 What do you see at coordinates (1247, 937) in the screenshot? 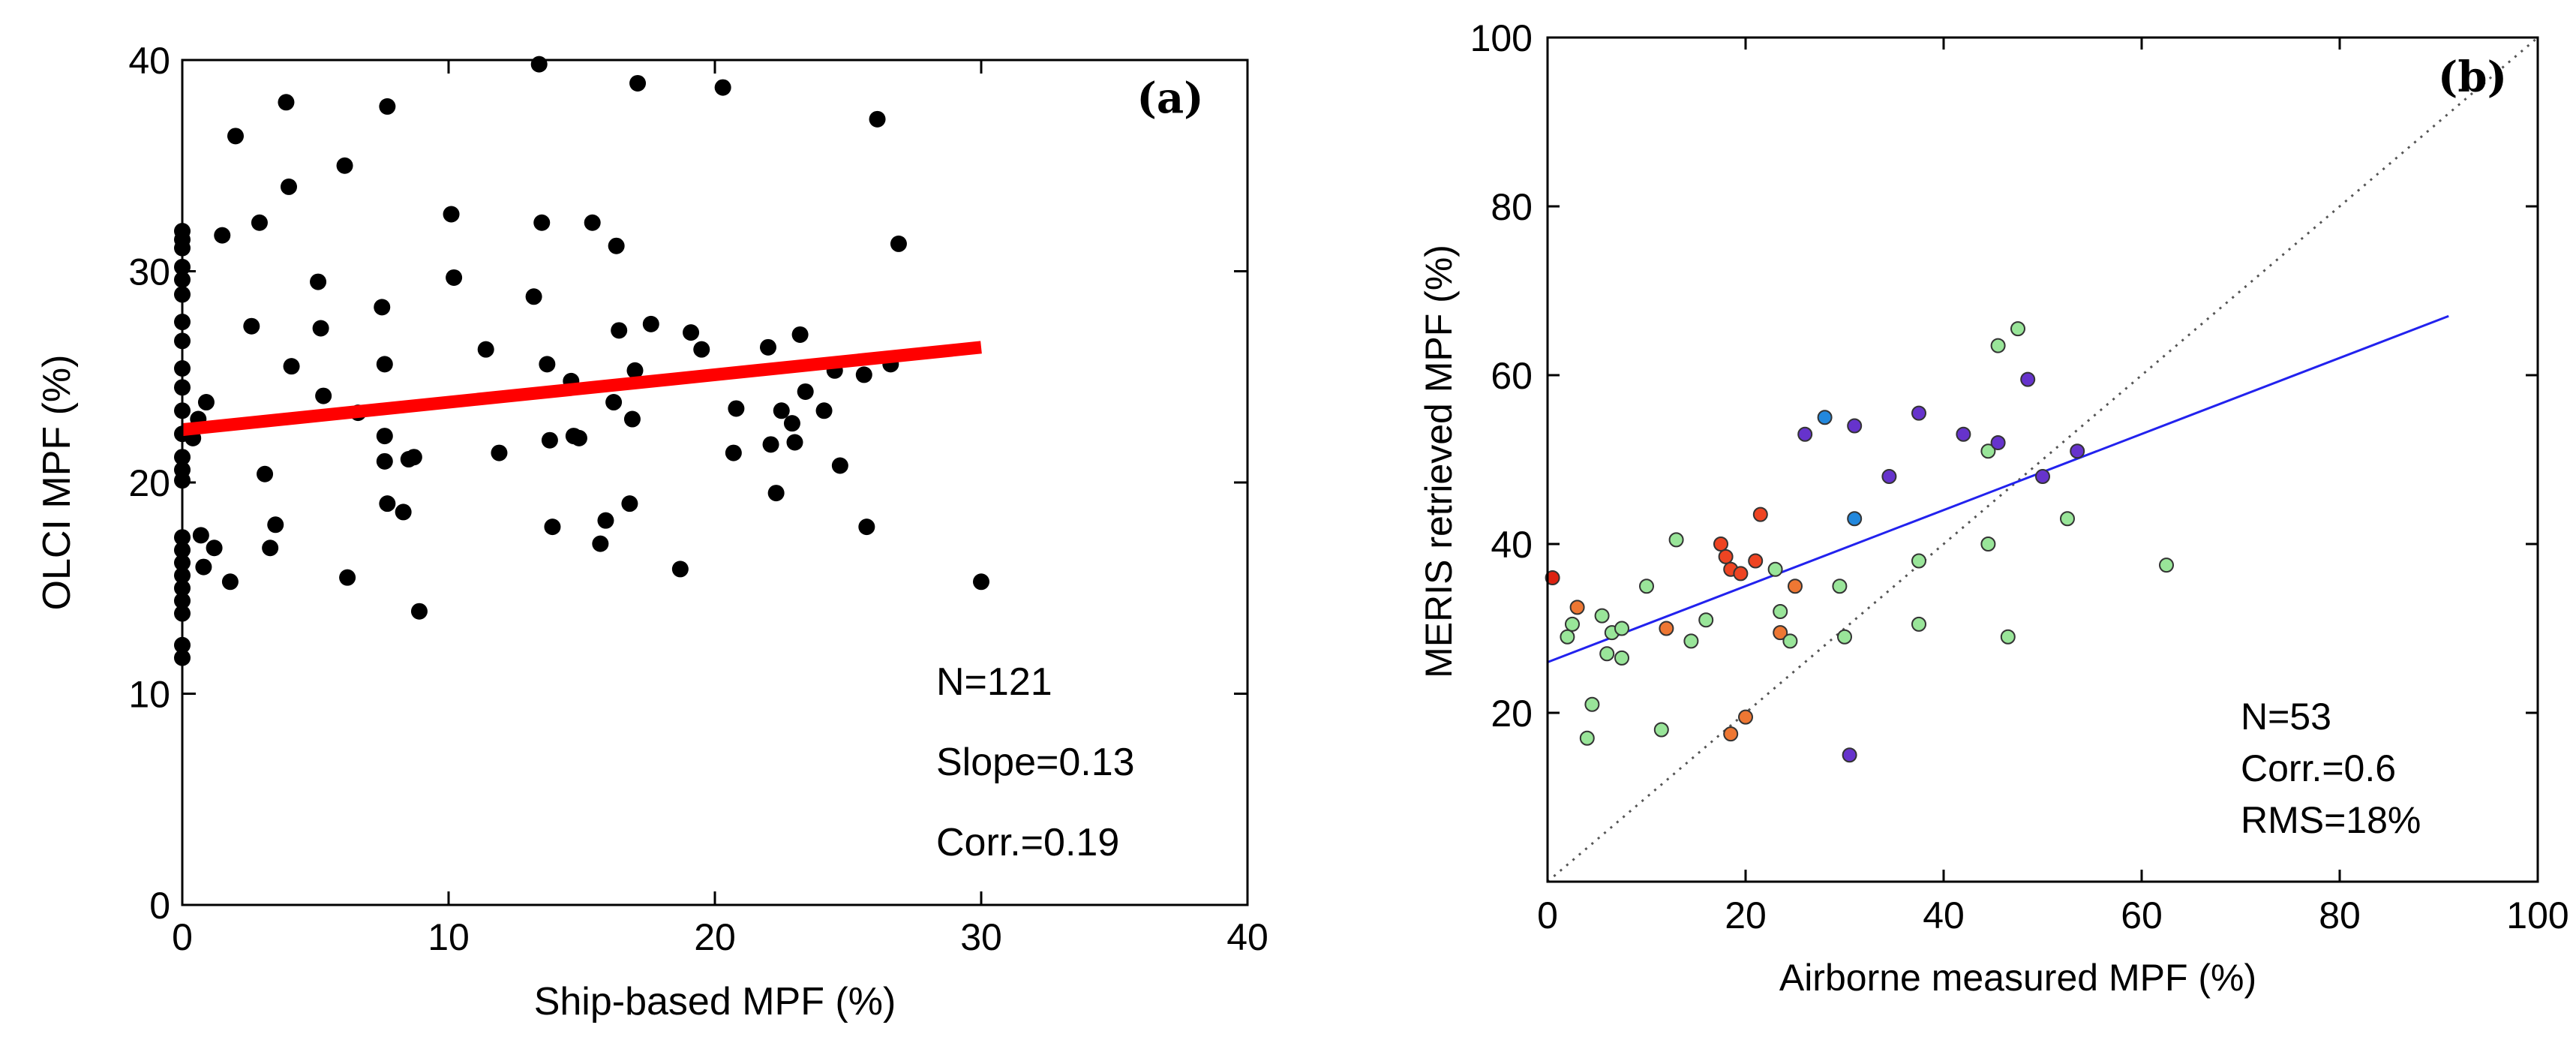
I see `panel-a-xtick-label-4: 40` at bounding box center [1247, 937].